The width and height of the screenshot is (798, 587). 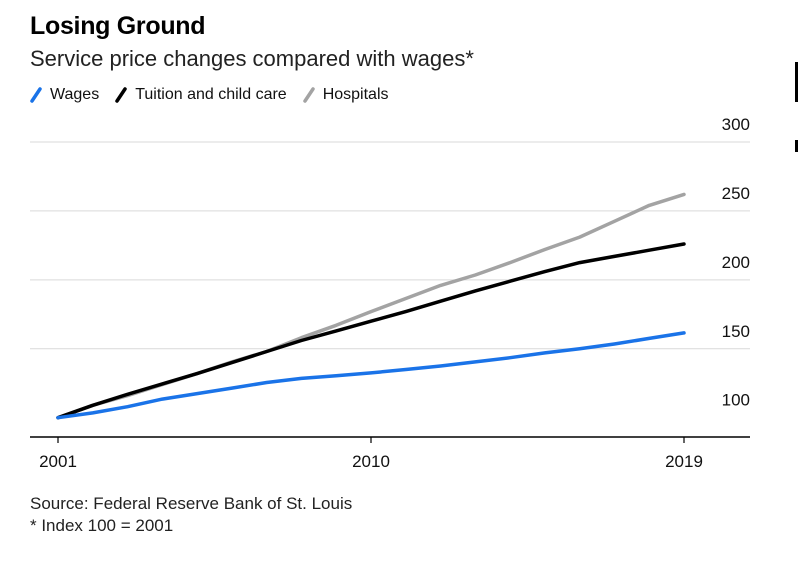 I want to click on legend: Wages Tuition and child care Hospitals, so click(x=217, y=95).